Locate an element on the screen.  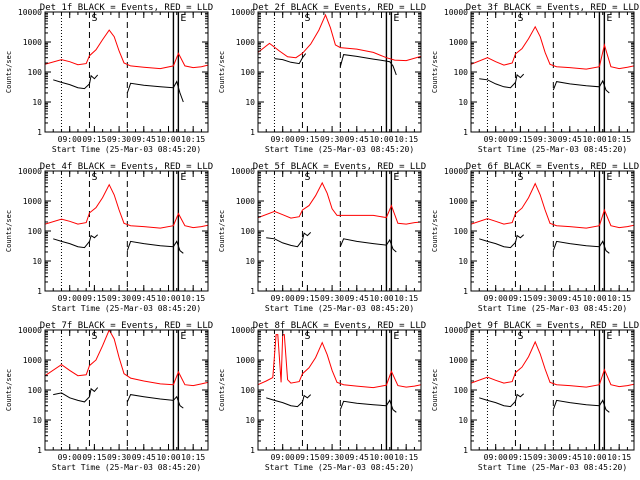
panel-title: Det 5f BLACK = Events, RED = LLD is located at coordinates (339, 167).